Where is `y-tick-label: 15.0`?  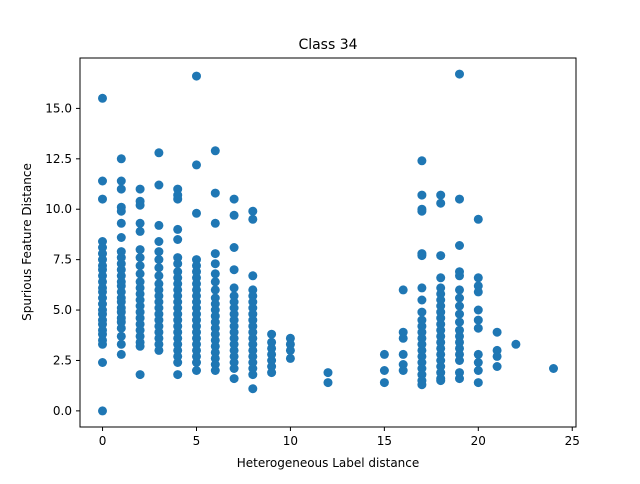
y-tick-label: 15.0 is located at coordinates (58, 108).